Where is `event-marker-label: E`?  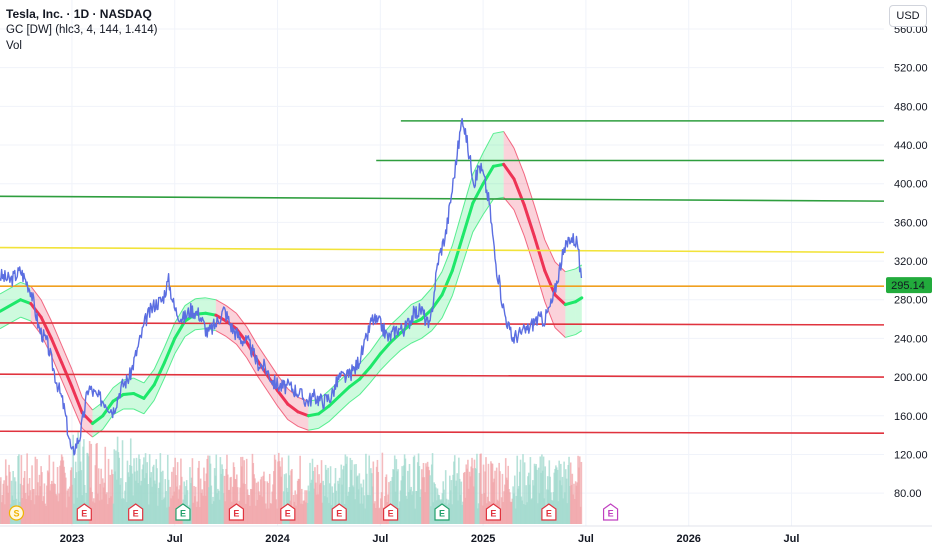 event-marker-label: E is located at coordinates (84, 514).